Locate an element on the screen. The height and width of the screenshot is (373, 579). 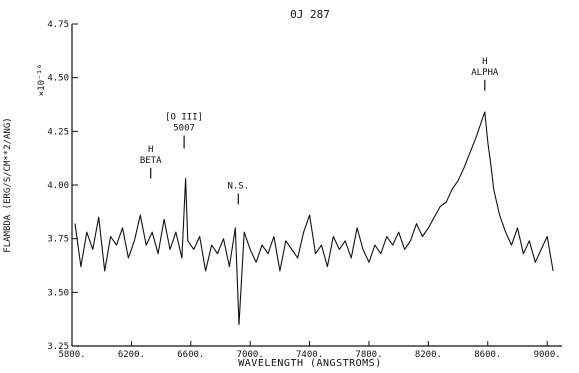
x-tick-label: 6600. is located at coordinates (190, 355).